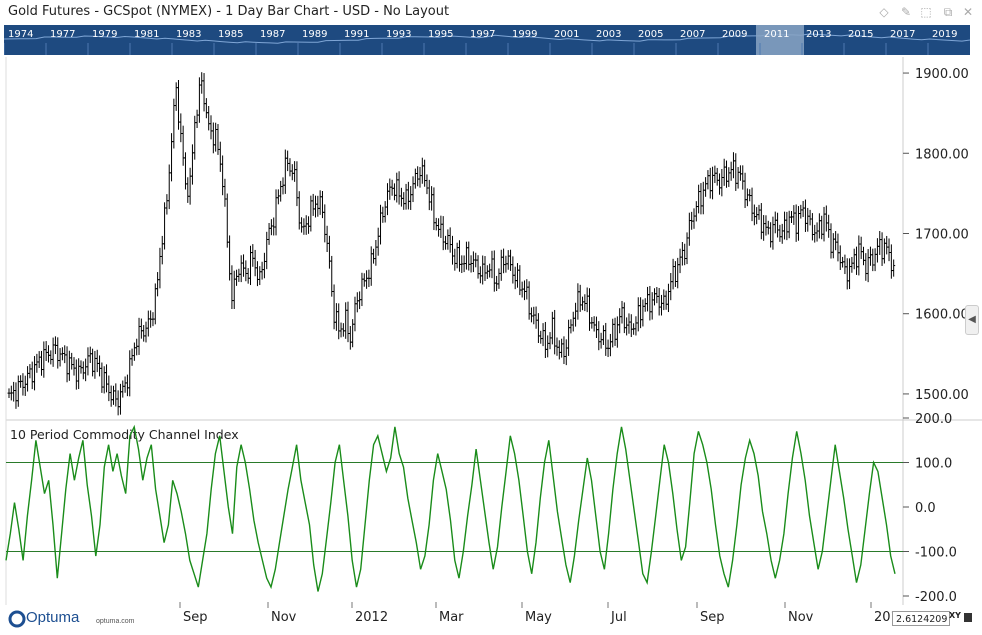 This screenshot has height=635, width=982. What do you see at coordinates (968, 617) in the screenshot?
I see `lock-icon` at bounding box center [968, 617].